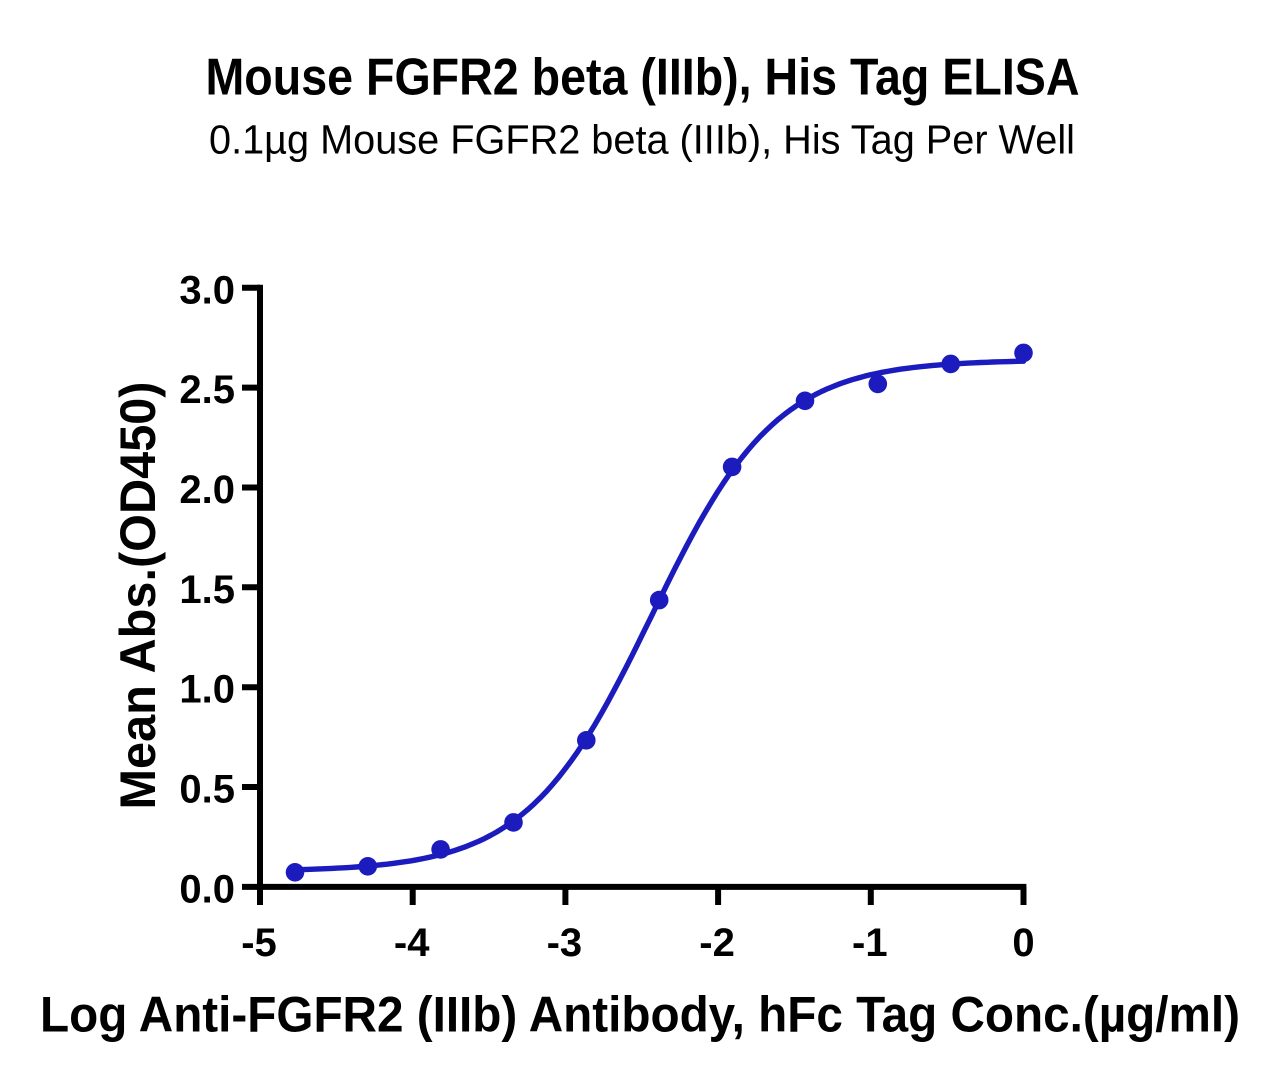 Image resolution: width=1284 pixels, height=1086 pixels. What do you see at coordinates (643, 78) in the screenshot?
I see `svg-text:Mouse FGFR2 beta (IIIb), His T: Mouse FGFR2 beta (IIIb), His Tag ELISA` at bounding box center [643, 78].